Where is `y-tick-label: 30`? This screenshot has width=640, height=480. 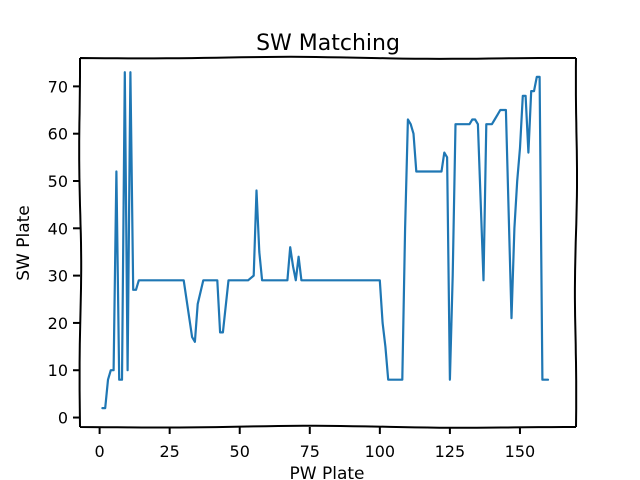
y-tick-label: 30 is located at coordinates (58, 276).